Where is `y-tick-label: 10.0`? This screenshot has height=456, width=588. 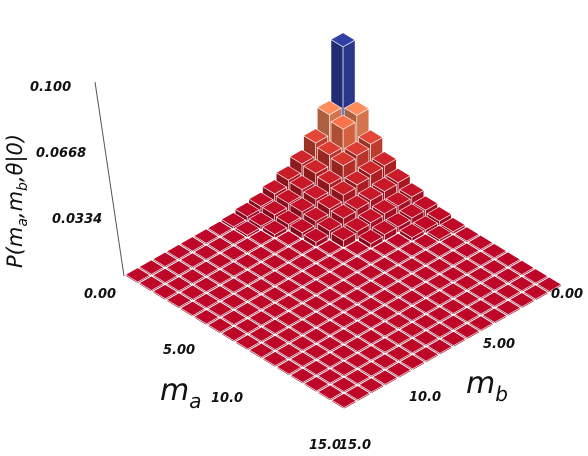 y-tick-label: 10.0 is located at coordinates (425, 397).